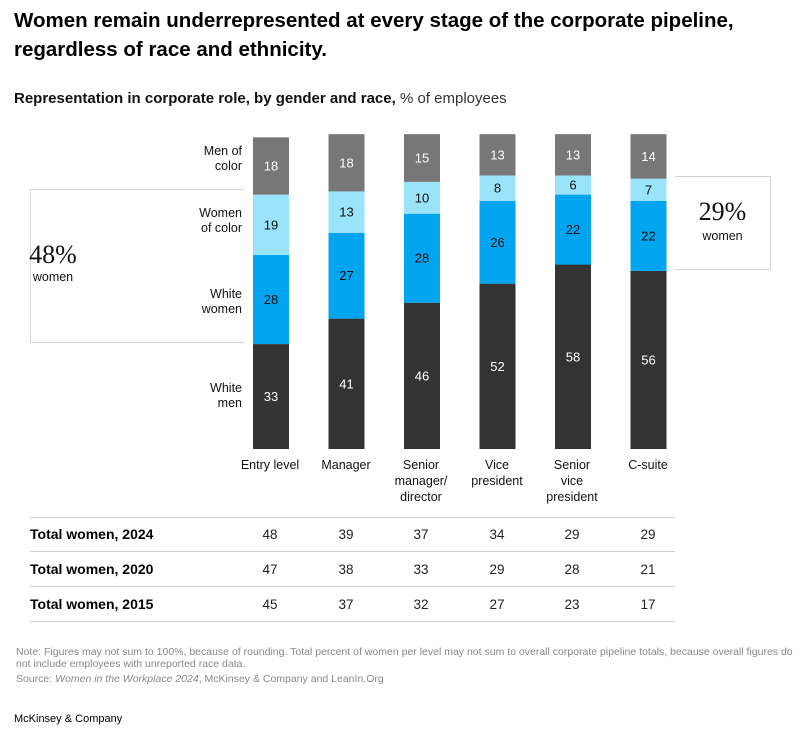  Describe the element at coordinates (346, 534) in the screenshot. I see `table-cell: 39` at that location.